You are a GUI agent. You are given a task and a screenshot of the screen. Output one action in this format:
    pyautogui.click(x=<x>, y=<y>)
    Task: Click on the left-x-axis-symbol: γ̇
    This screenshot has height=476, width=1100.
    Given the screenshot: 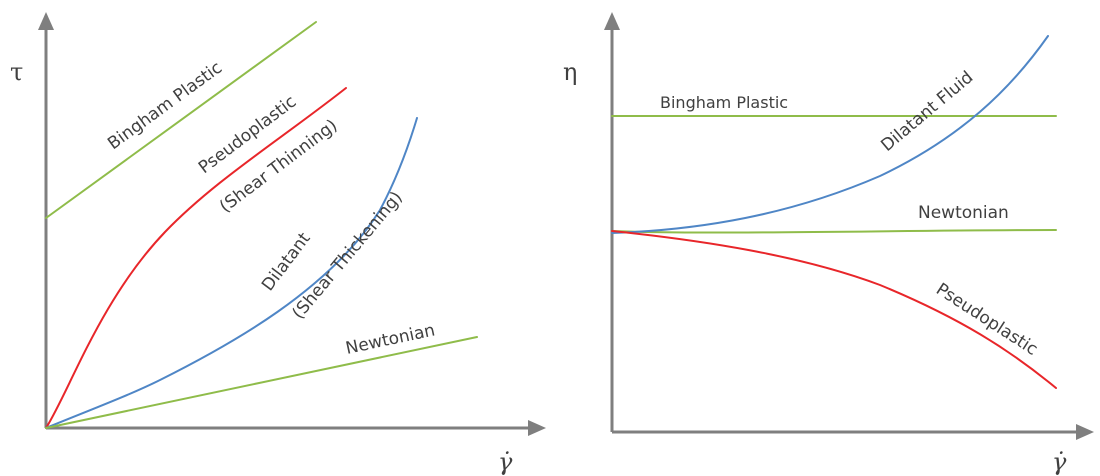 What is the action you would take?
    pyautogui.click(x=505, y=462)
    